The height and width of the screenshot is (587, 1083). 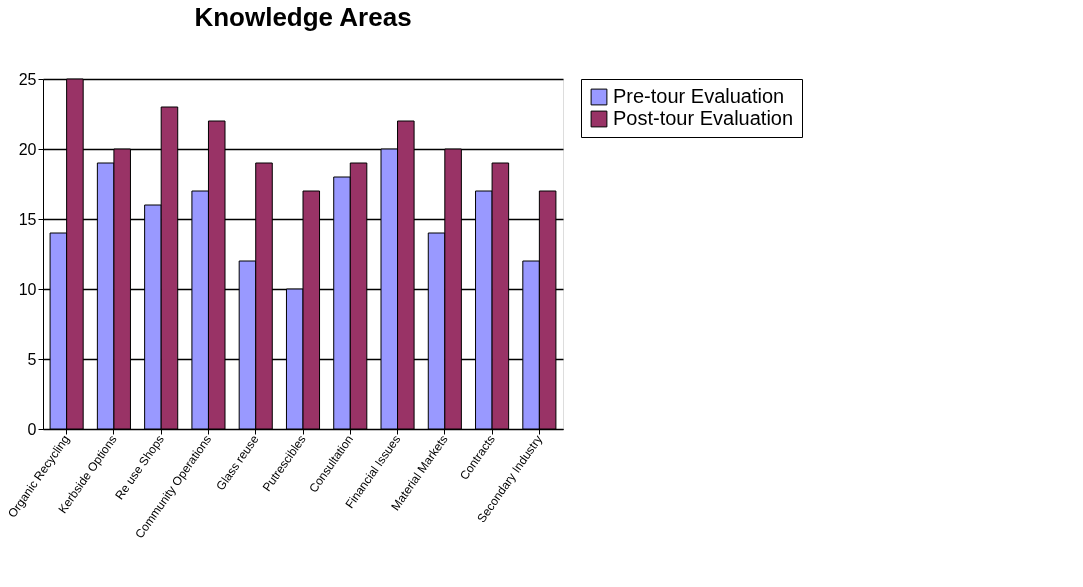 I want to click on y-tick-label: 5, so click(x=32, y=359).